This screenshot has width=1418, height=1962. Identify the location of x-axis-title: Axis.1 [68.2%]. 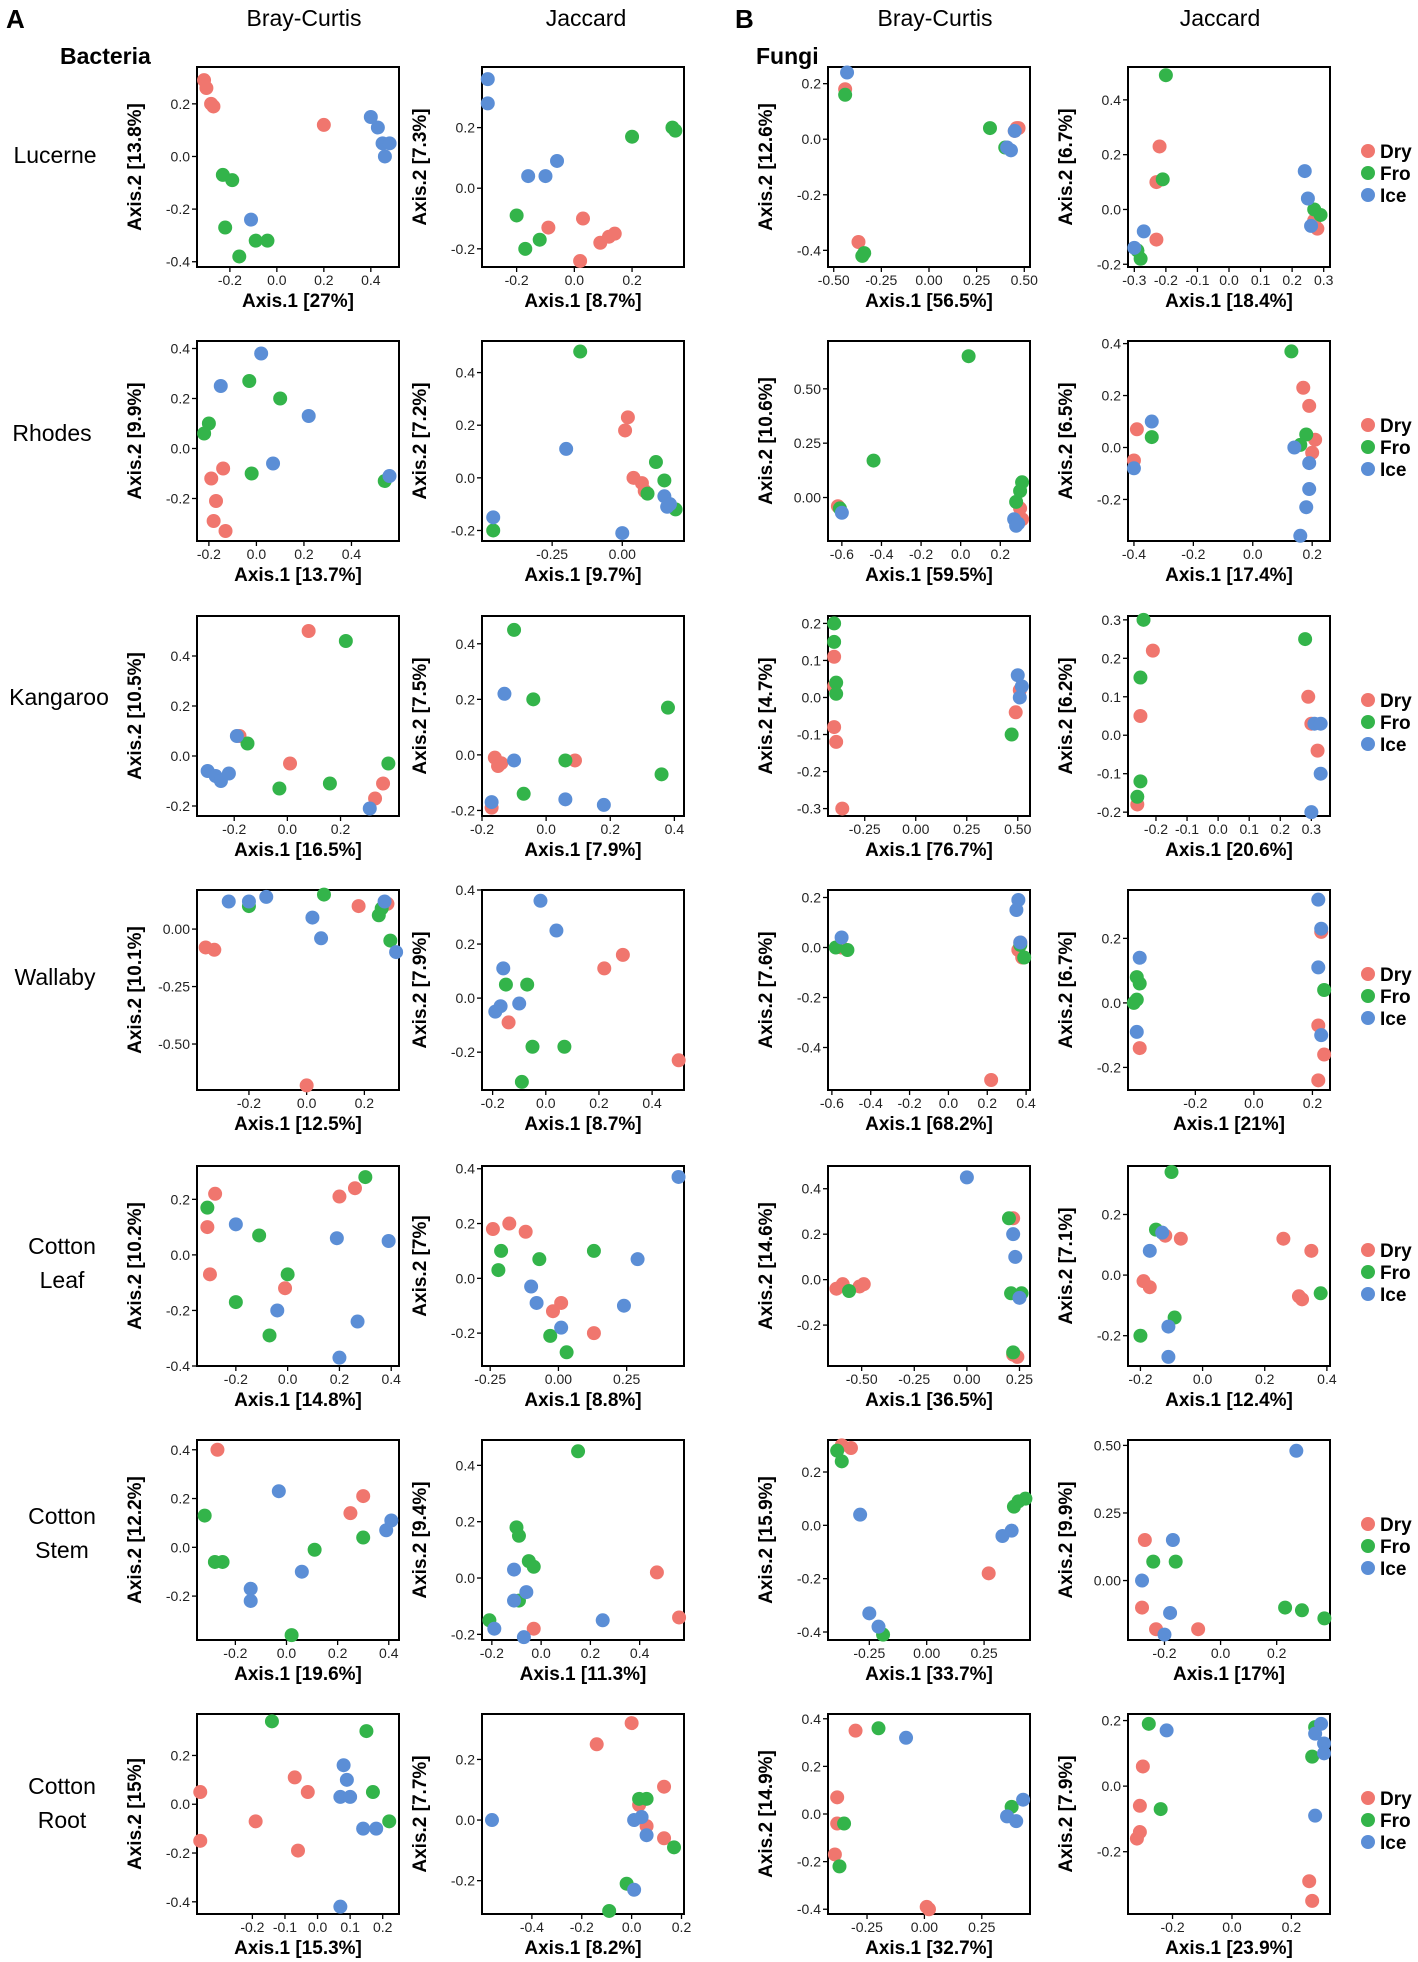
(929, 1124).